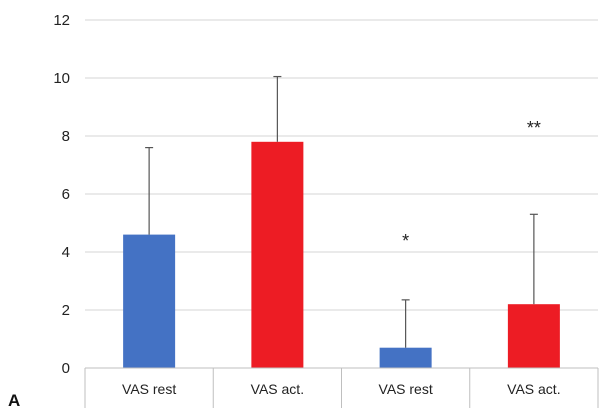 The width and height of the screenshot is (602, 411). Describe the element at coordinates (405, 241) in the screenshot. I see `significance-marker: *` at that location.